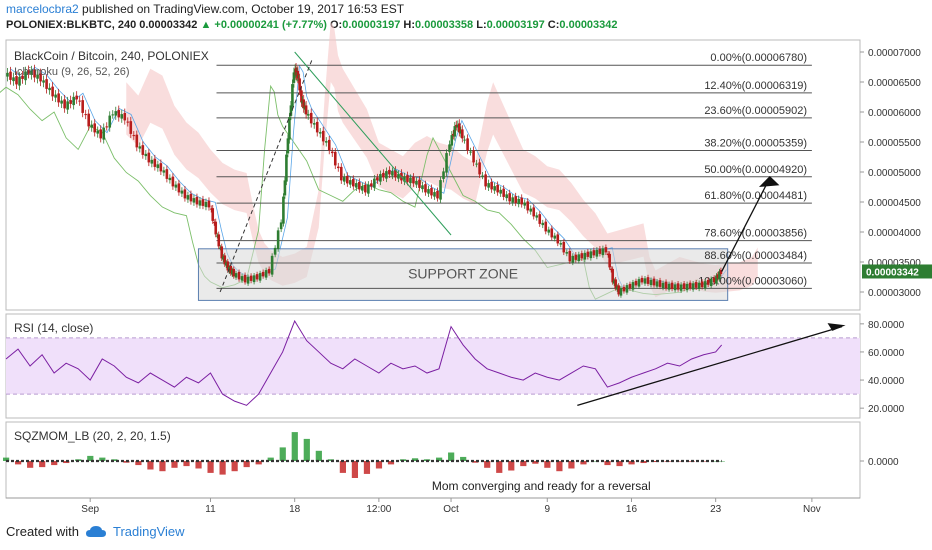  I want to click on up-arrow-icon: ▲, so click(206, 25).